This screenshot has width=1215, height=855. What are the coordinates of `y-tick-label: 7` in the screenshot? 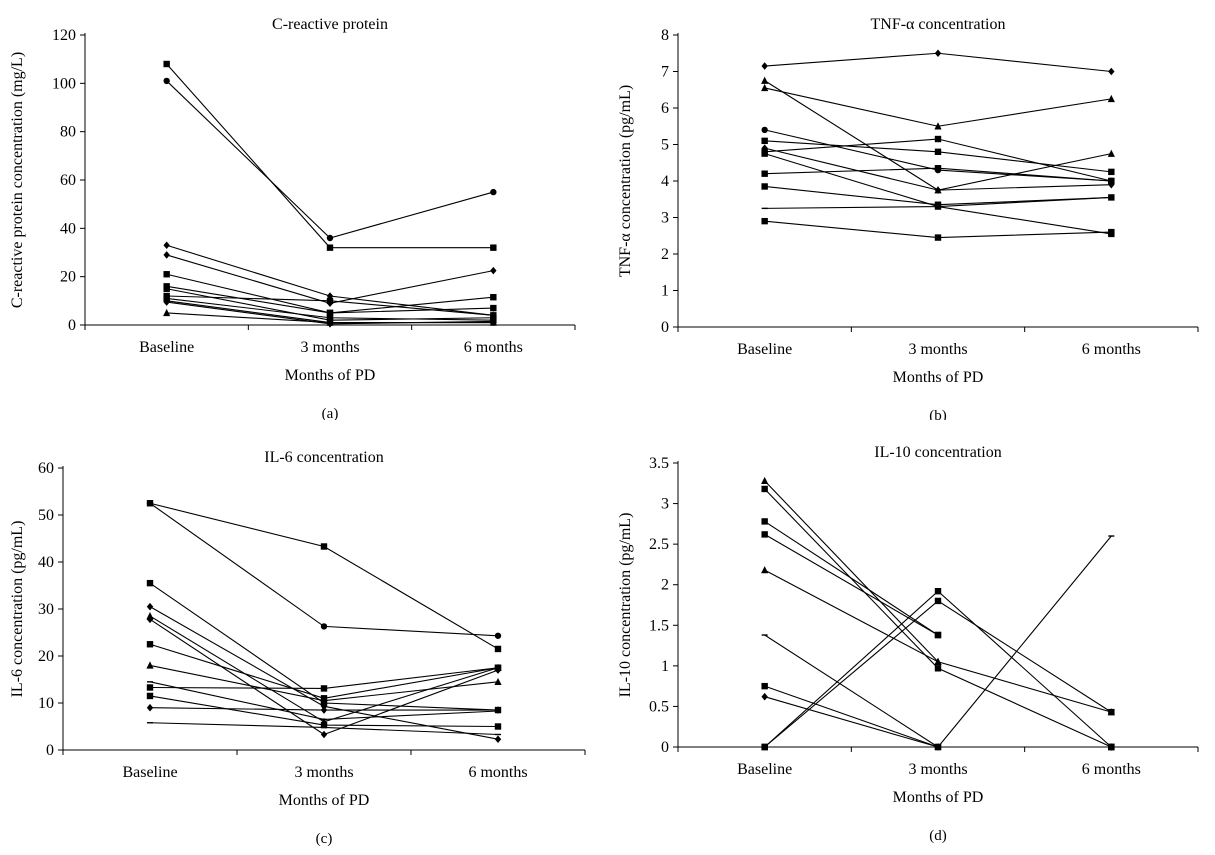 It's located at (665, 72).